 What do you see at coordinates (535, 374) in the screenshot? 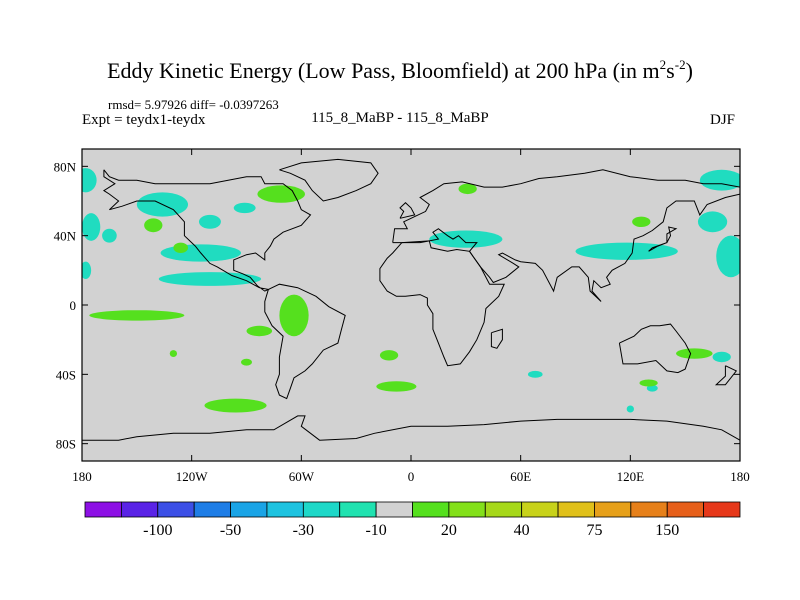
I see `cyan-region-indian-ocean-40s` at bounding box center [535, 374].